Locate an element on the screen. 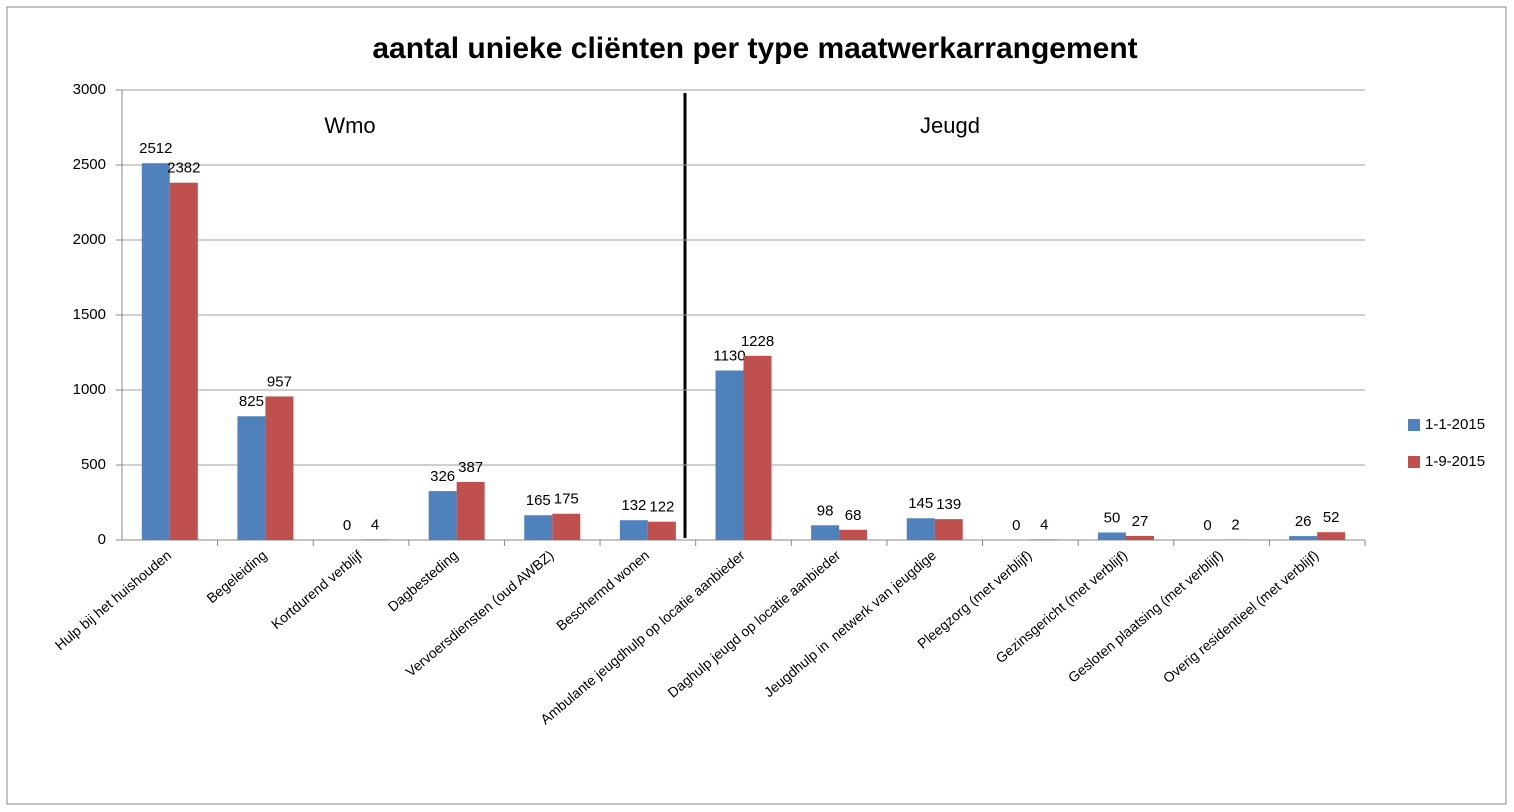 This screenshot has height=812, width=1514. y-tick-label: 2000 is located at coordinates (89, 239).